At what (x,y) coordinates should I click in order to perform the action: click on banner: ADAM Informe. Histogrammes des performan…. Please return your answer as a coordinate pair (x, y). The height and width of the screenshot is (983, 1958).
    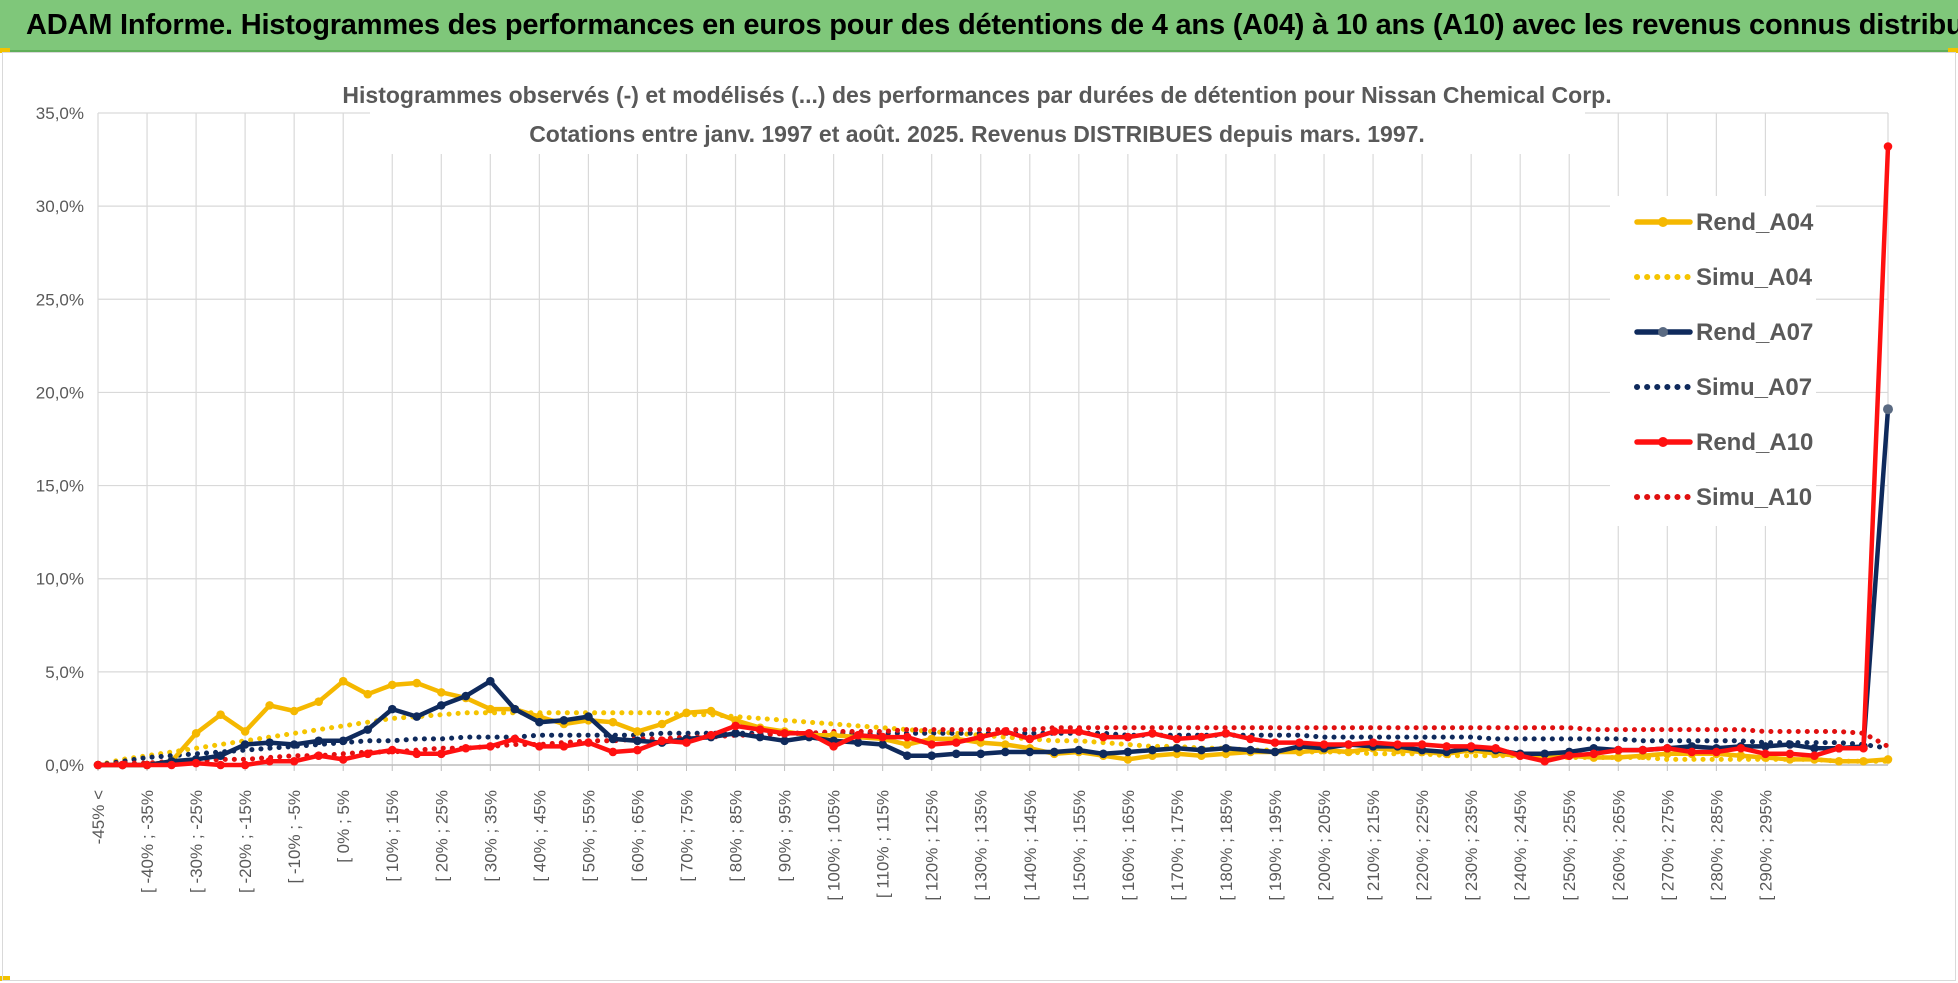
    Looking at the image, I should click on (979, 26).